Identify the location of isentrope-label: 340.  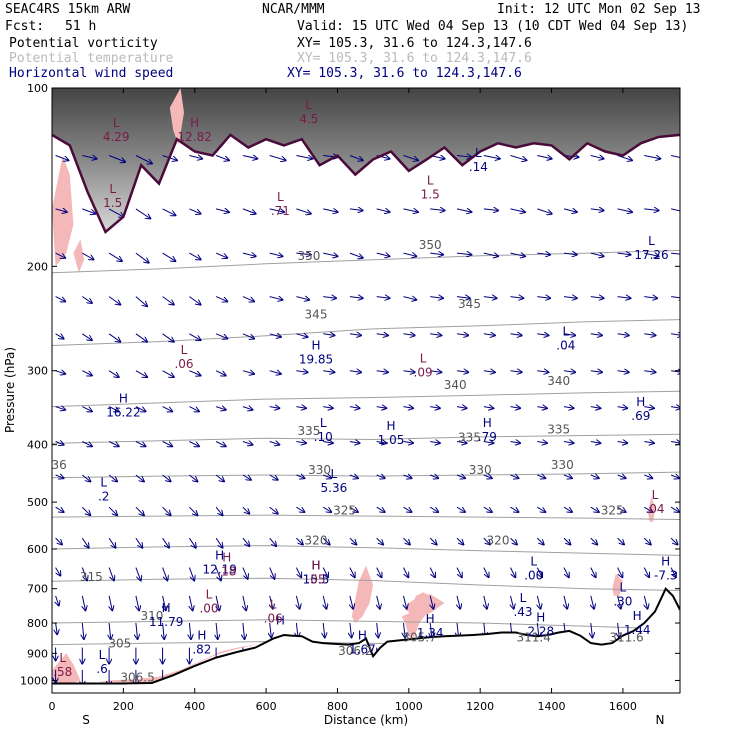
(455, 385).